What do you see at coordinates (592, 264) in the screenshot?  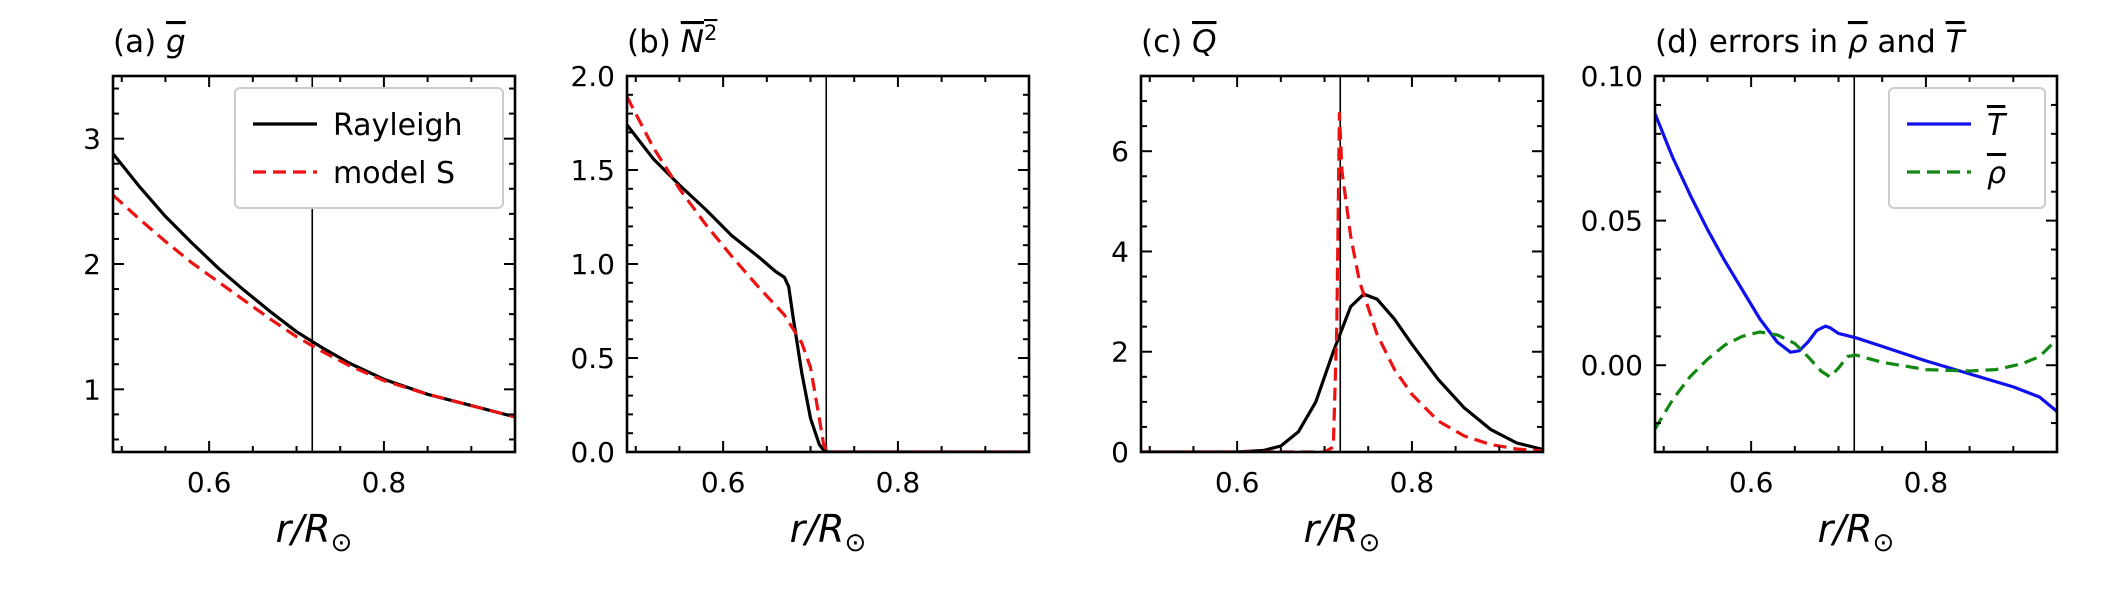 I see `y-tick-label: 1.0` at bounding box center [592, 264].